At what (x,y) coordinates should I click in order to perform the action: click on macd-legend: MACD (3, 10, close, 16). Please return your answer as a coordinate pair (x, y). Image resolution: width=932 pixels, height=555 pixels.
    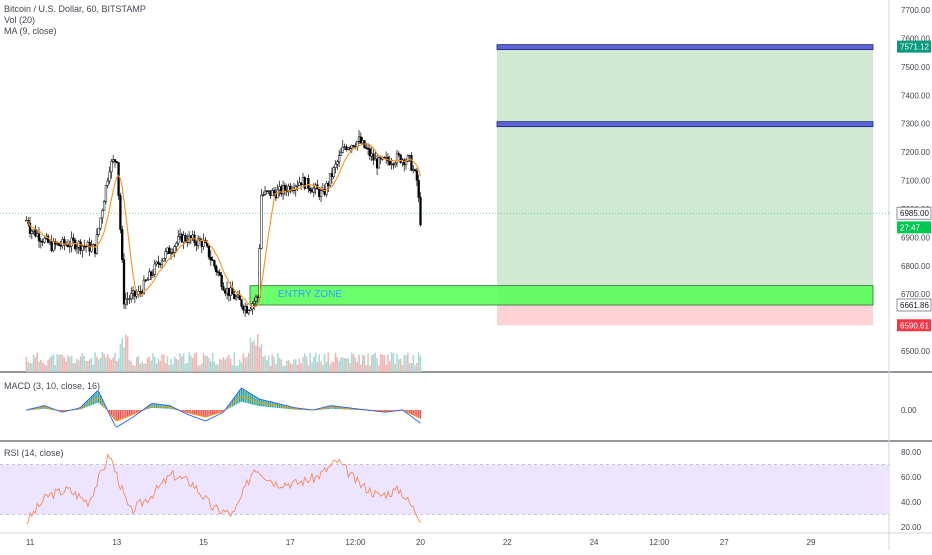
    Looking at the image, I should click on (52, 386).